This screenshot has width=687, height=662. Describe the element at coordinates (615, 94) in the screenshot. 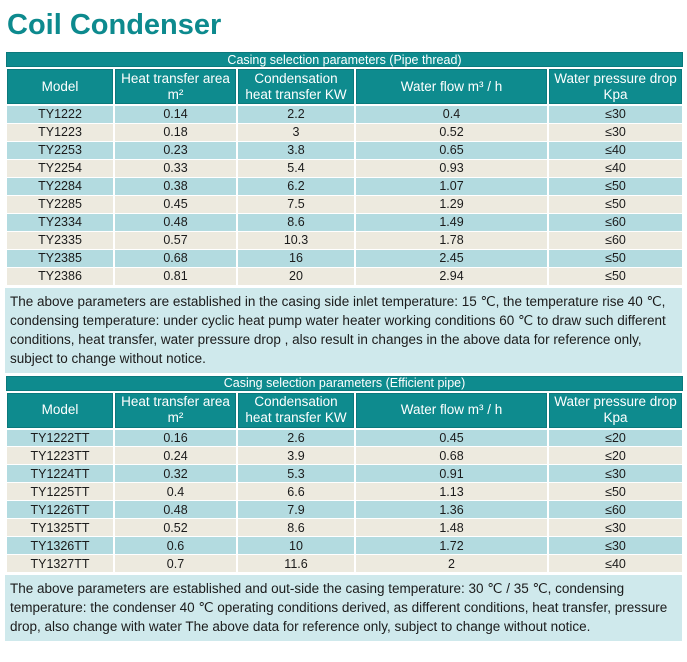

I see `column-header-line: Kpa` at that location.